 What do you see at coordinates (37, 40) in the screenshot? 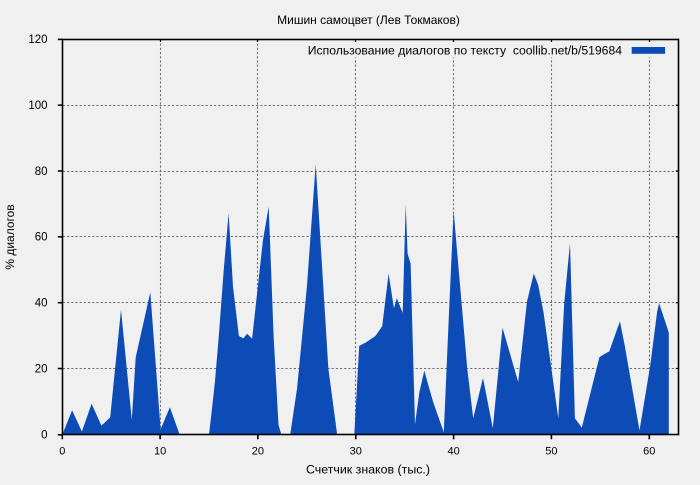
I see `svg-text: 120` at bounding box center [37, 40].